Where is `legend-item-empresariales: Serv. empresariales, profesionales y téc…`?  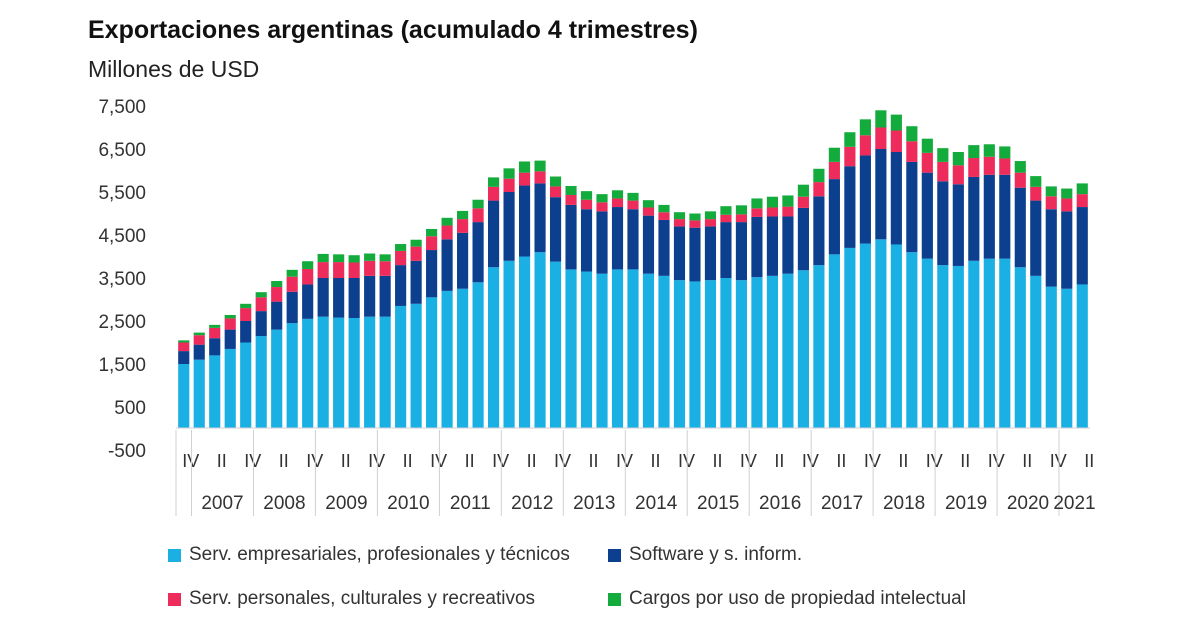 legend-item-empresariales: Serv. empresariales, profesionales y téc… is located at coordinates (369, 555).